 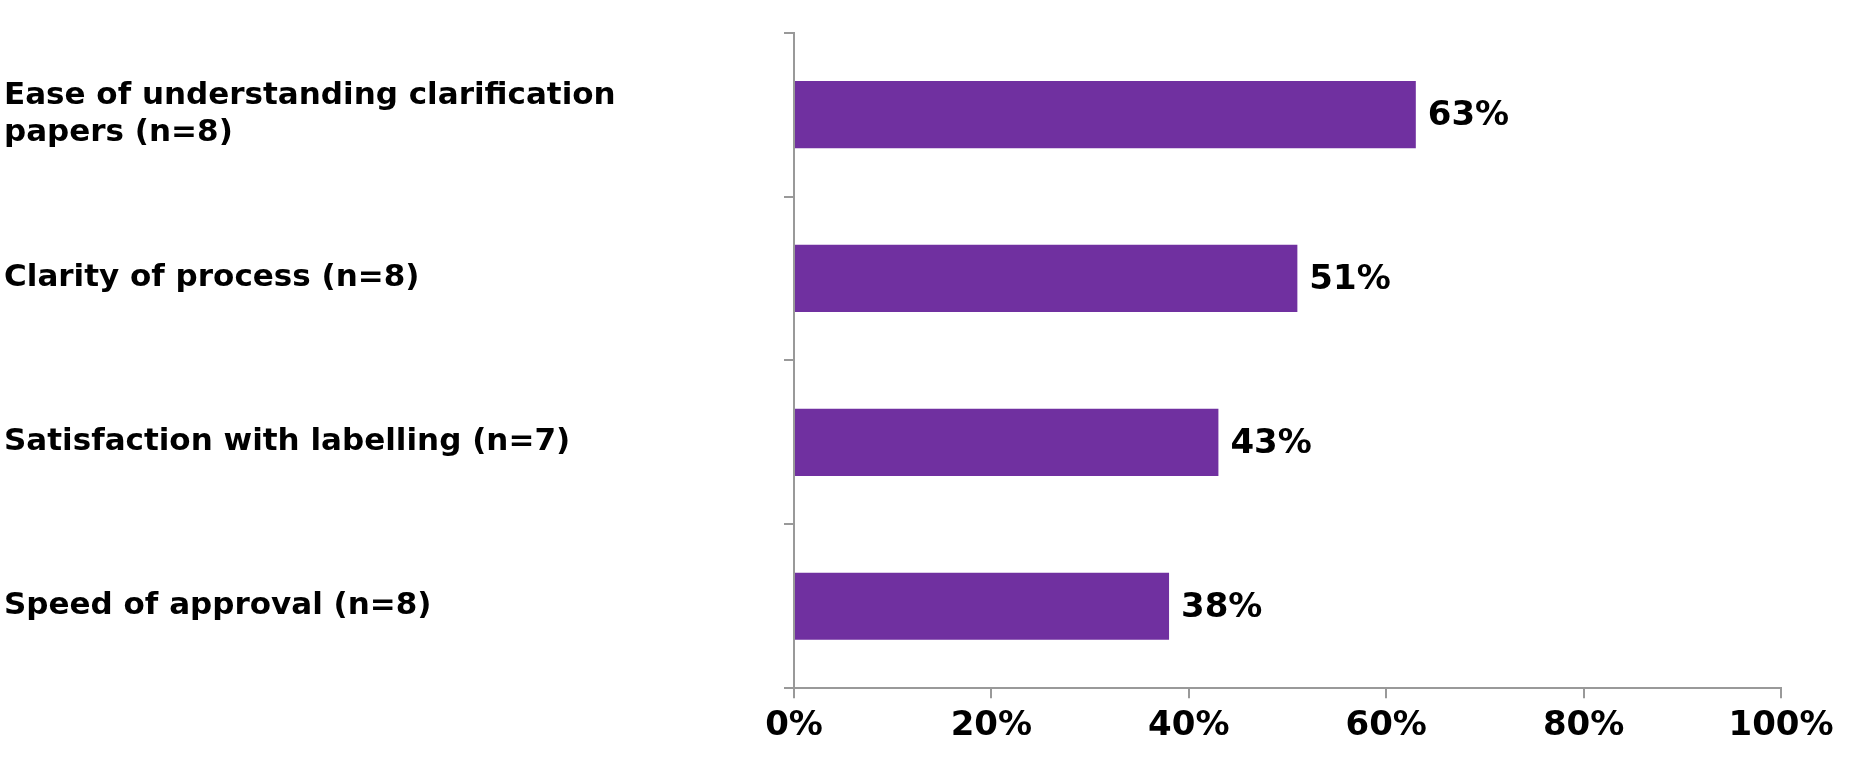 I want to click on x-tick-label: 40%, so click(x=1189, y=723).